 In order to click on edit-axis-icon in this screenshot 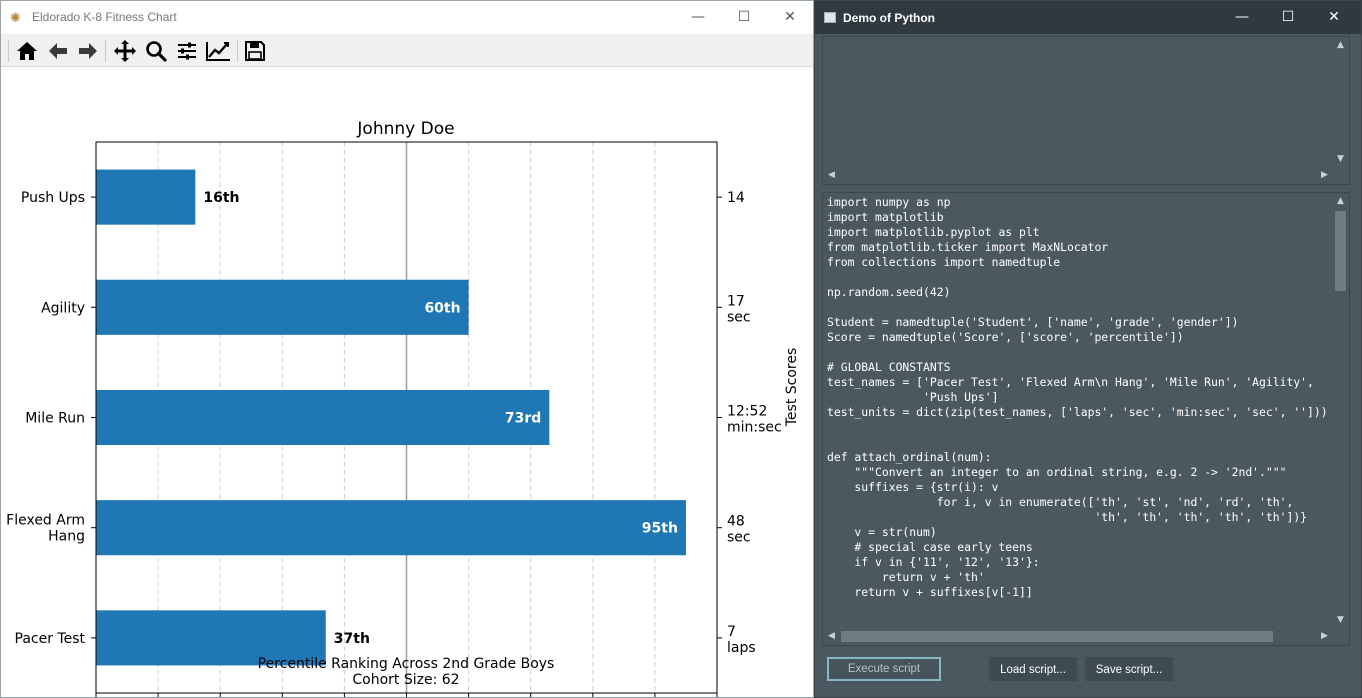, I will do `click(218, 51)`.